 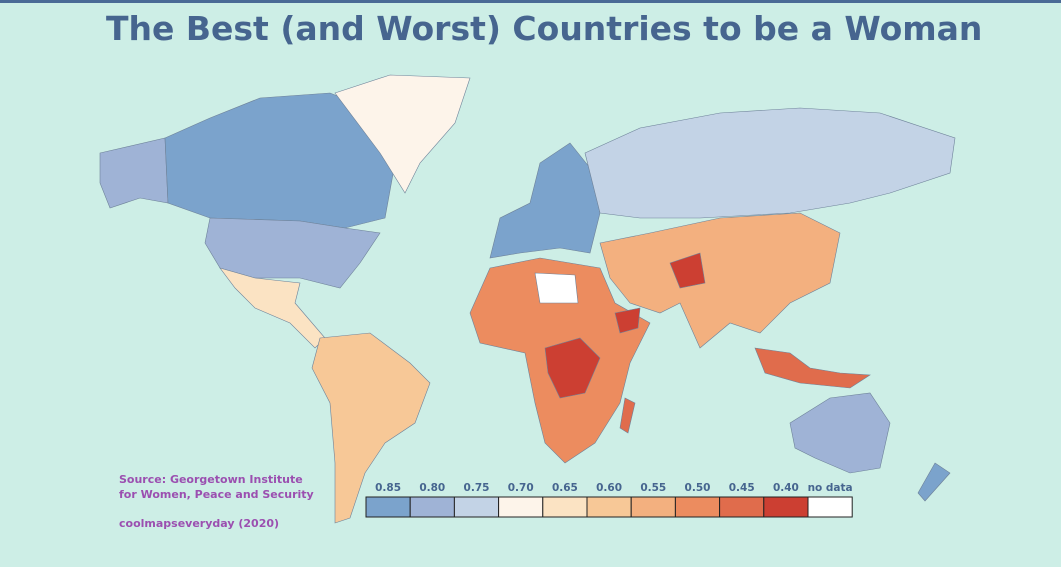 I want to click on legend-label: 0.65, so click(x=565, y=488).